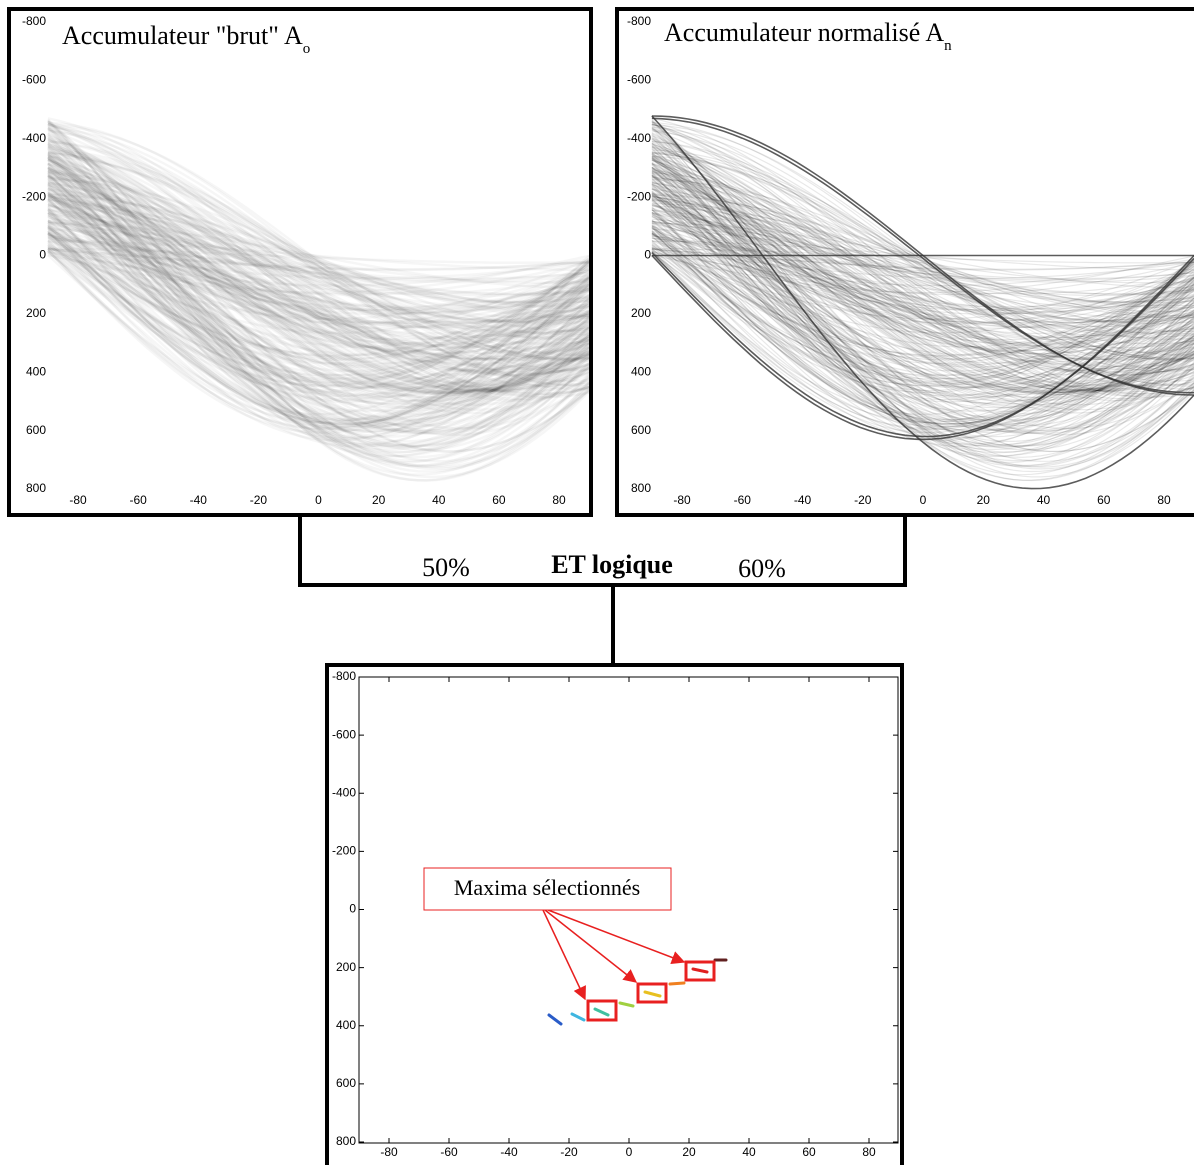 Image resolution: width=1194 pixels, height=1165 pixels. I want to click on x-tick-label: 80, so click(559, 500).